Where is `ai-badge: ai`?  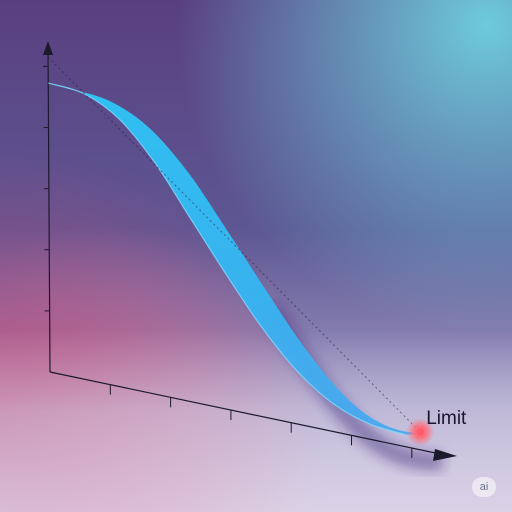 ai-badge: ai is located at coordinates (484, 487).